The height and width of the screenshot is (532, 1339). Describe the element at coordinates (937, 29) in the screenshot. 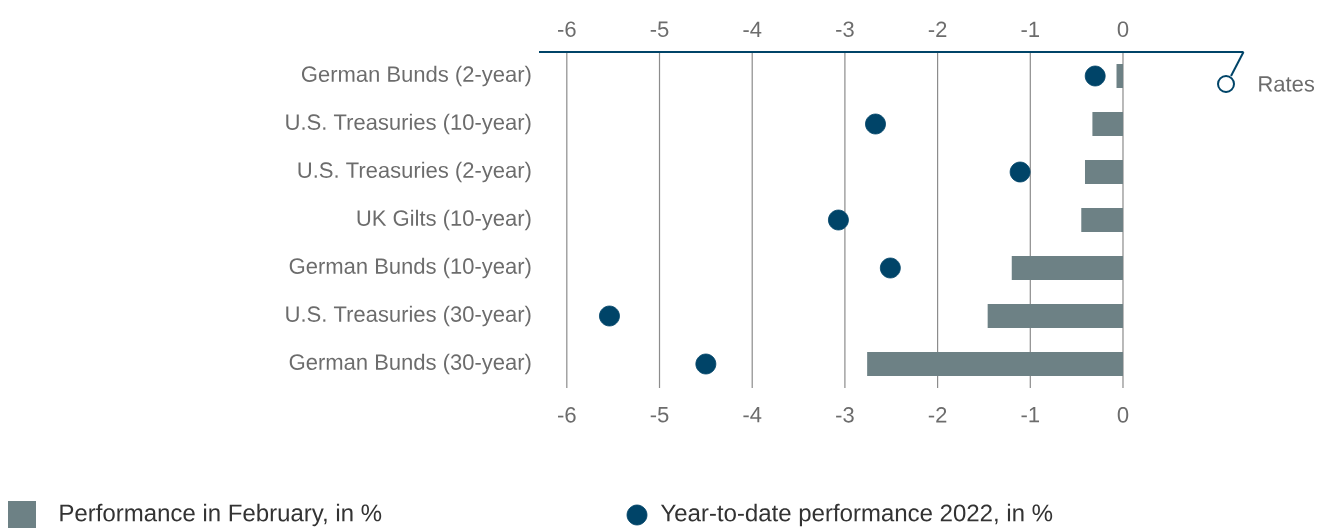

I see `x-tick-label: -2` at that location.